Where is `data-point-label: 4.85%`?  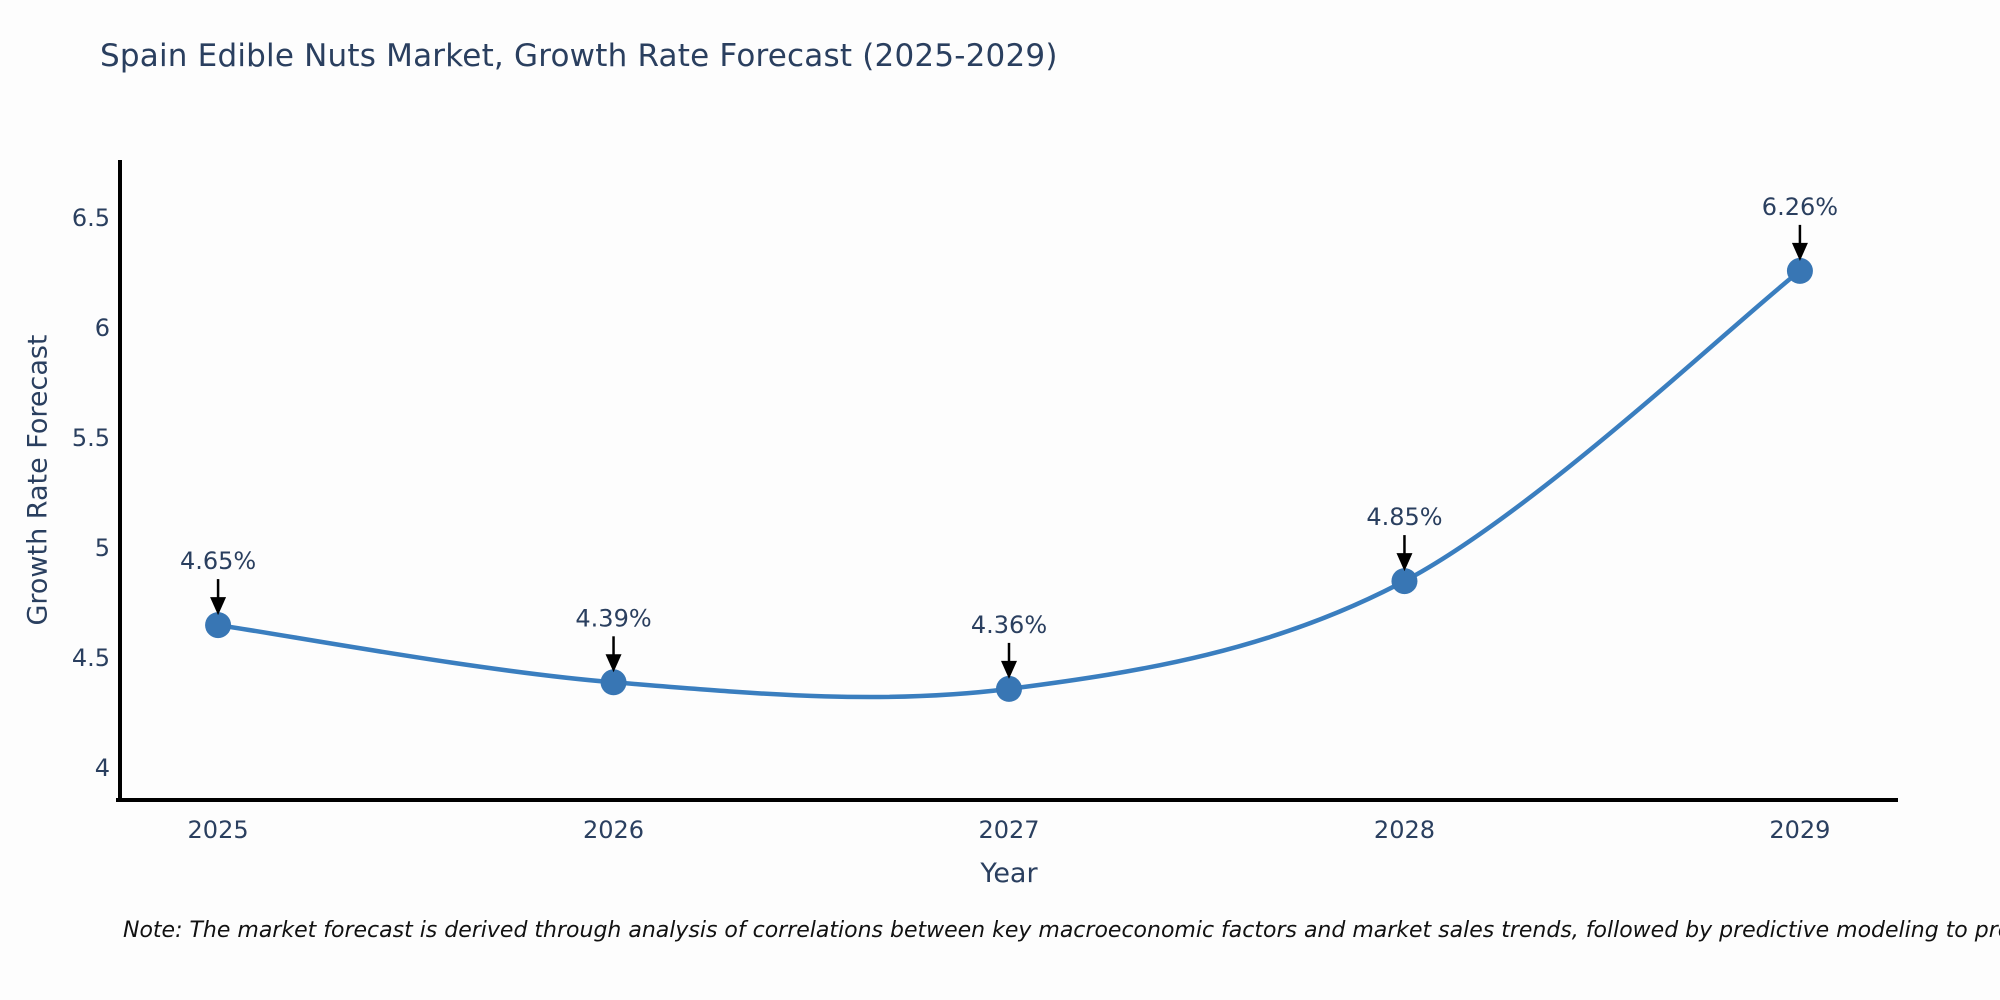
data-point-label: 4.85% is located at coordinates (1404, 517).